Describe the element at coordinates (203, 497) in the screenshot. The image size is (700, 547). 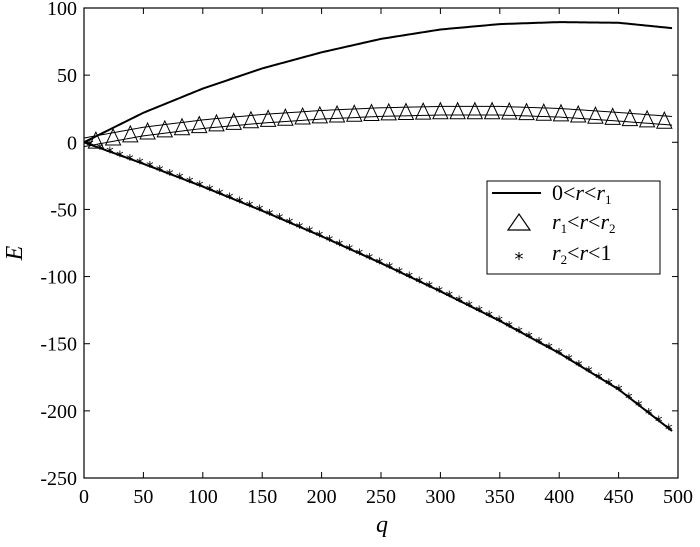
I see `x-tick-label: 100` at that location.